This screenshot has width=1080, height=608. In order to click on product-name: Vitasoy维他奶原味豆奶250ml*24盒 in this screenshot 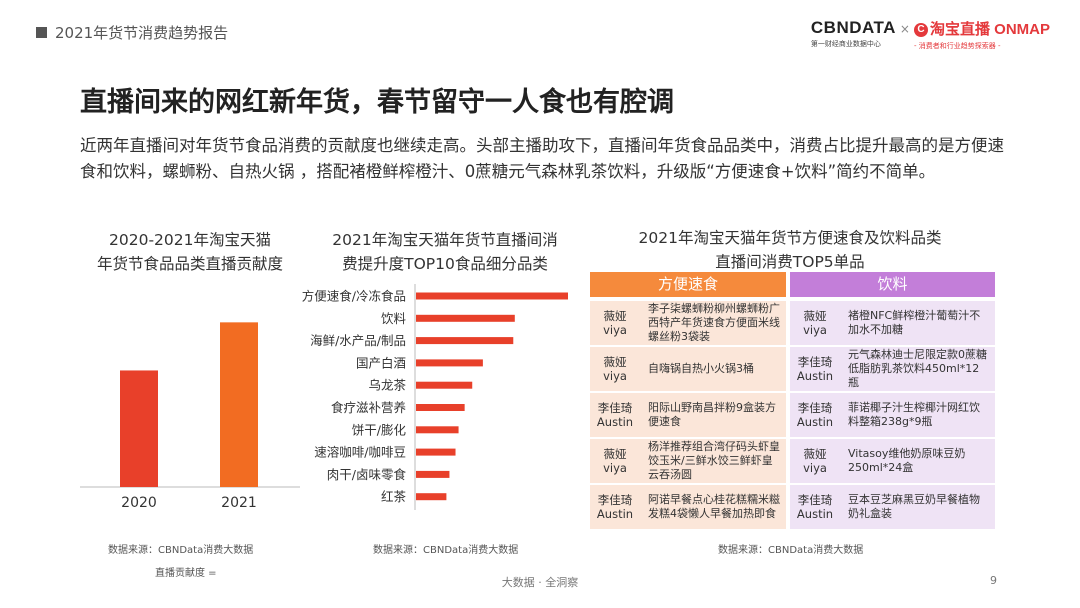, I will do `click(907, 460)`.